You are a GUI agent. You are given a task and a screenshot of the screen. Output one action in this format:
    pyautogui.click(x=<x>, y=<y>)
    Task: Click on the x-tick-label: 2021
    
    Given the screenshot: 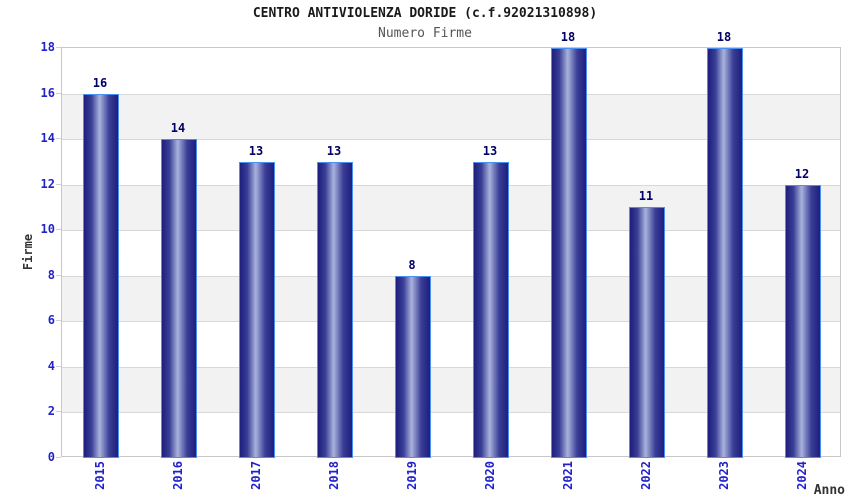 What is the action you would take?
    pyautogui.click(x=568, y=475)
    